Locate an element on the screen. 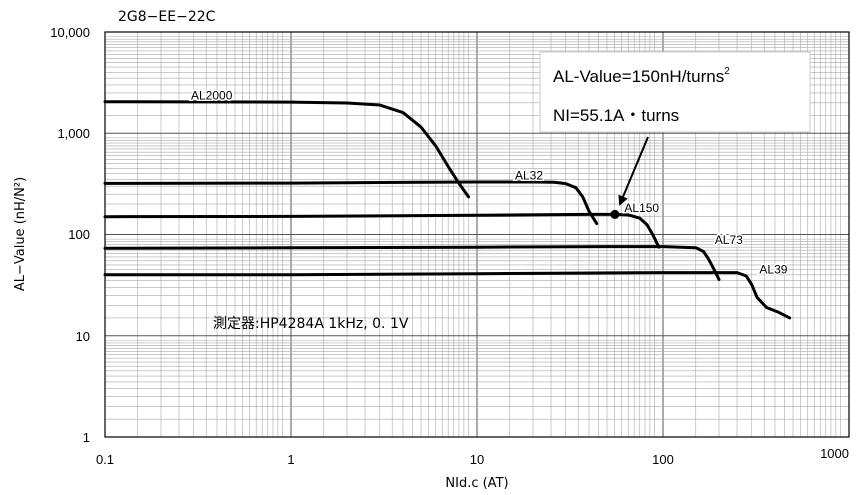 This screenshot has height=495, width=867. y-tick-labels: 10,000 1,000 100 10 1 is located at coordinates (70, 235).